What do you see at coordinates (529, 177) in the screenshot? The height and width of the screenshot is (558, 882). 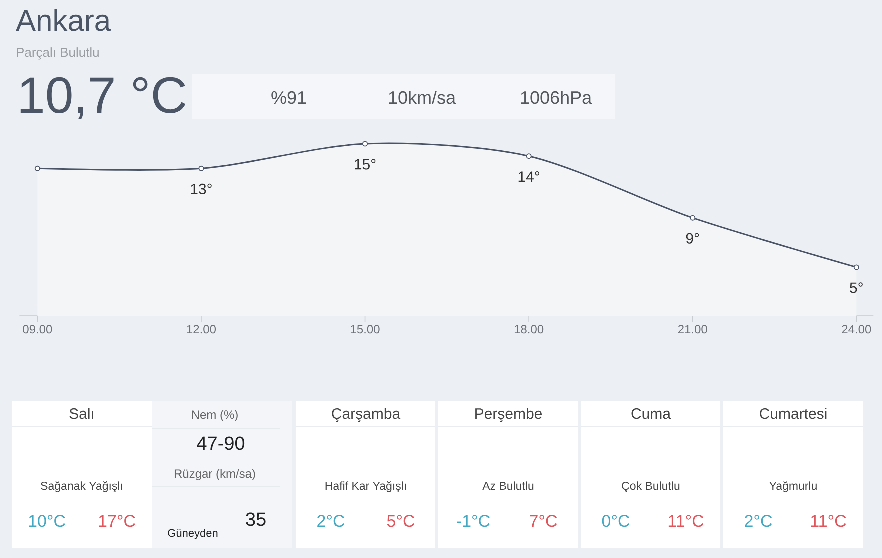 I see `data-label: 14°` at bounding box center [529, 177].